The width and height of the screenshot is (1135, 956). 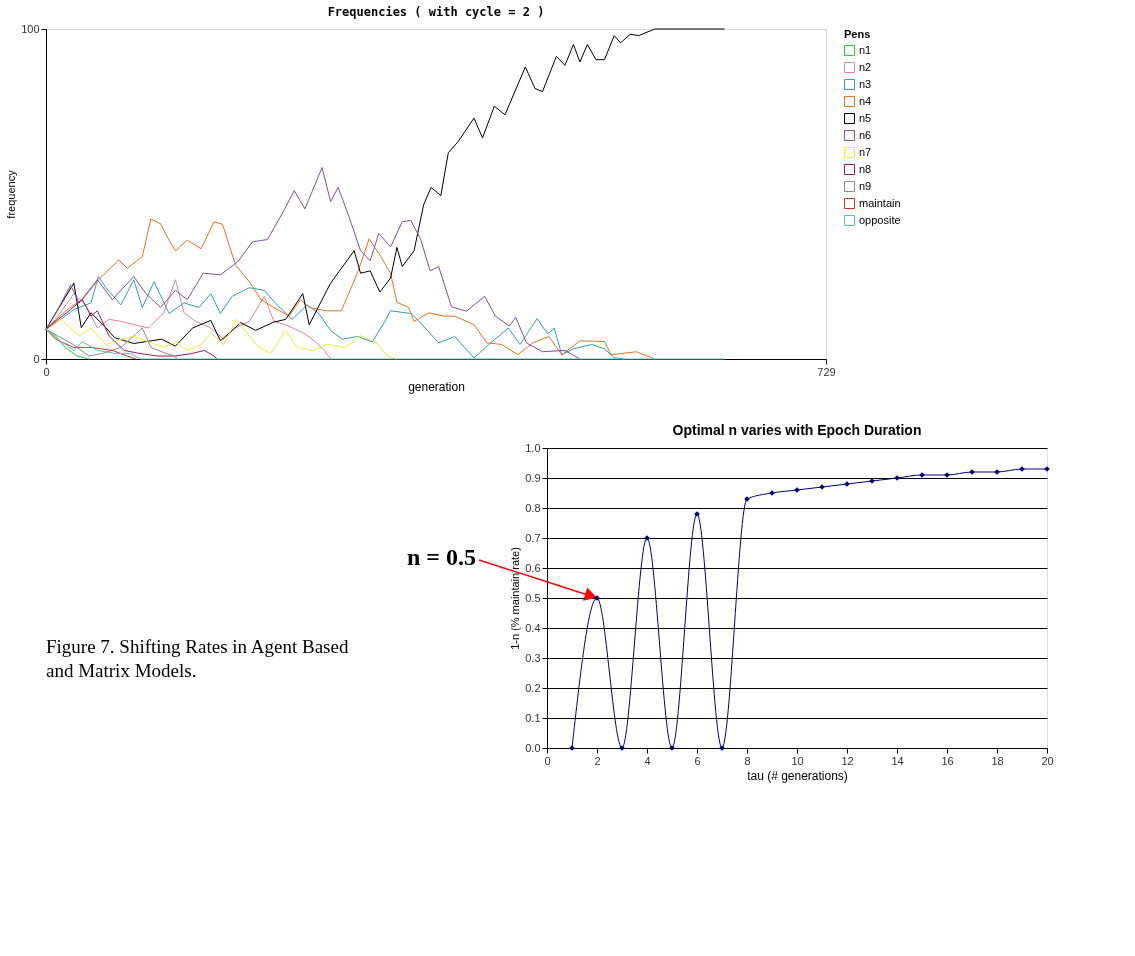 I want to click on y-tick-label: 0.4, so click(x=533, y=627).